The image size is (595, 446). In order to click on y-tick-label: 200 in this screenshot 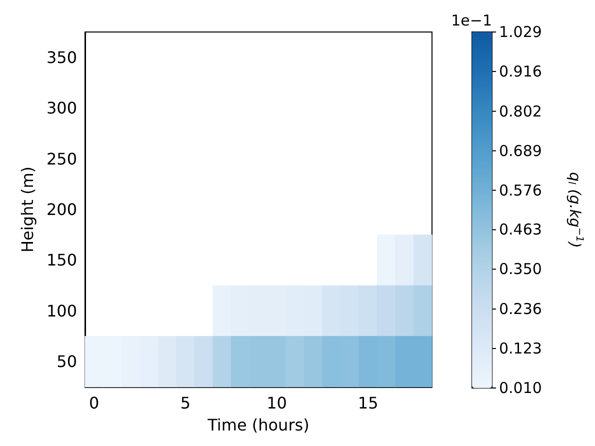, I will do `click(61, 209)`.